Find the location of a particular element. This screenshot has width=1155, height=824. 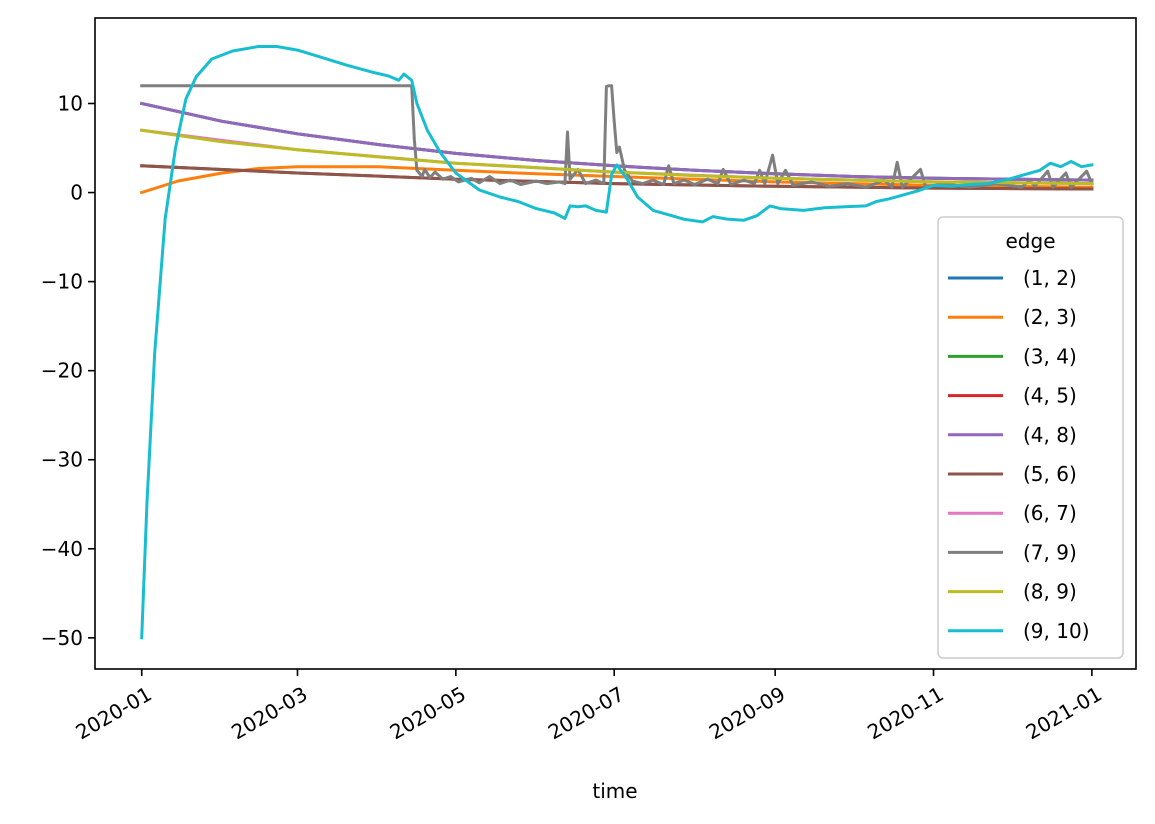

y-tick-label: 10 is located at coordinates (70, 103).